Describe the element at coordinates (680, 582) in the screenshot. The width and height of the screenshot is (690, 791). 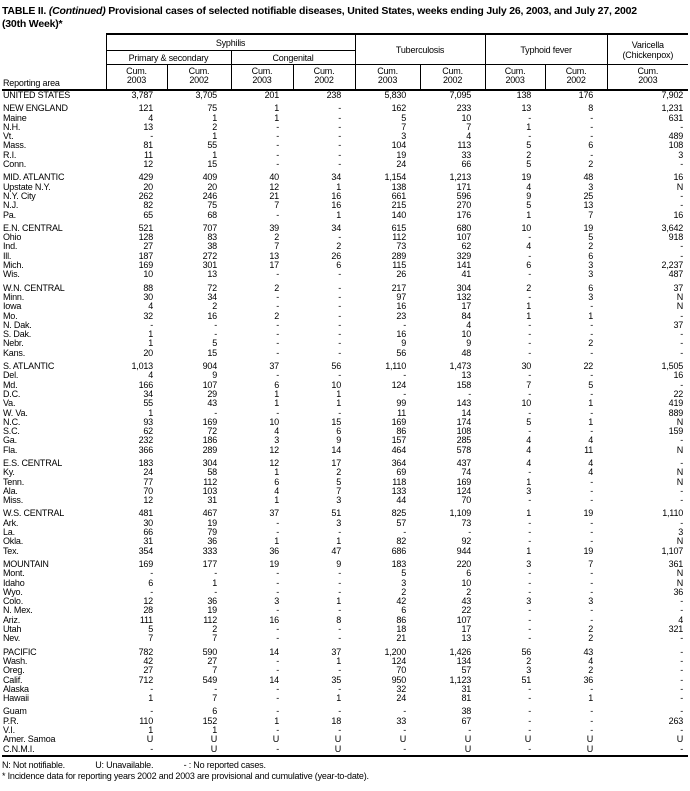
I see `cell: N` at that location.